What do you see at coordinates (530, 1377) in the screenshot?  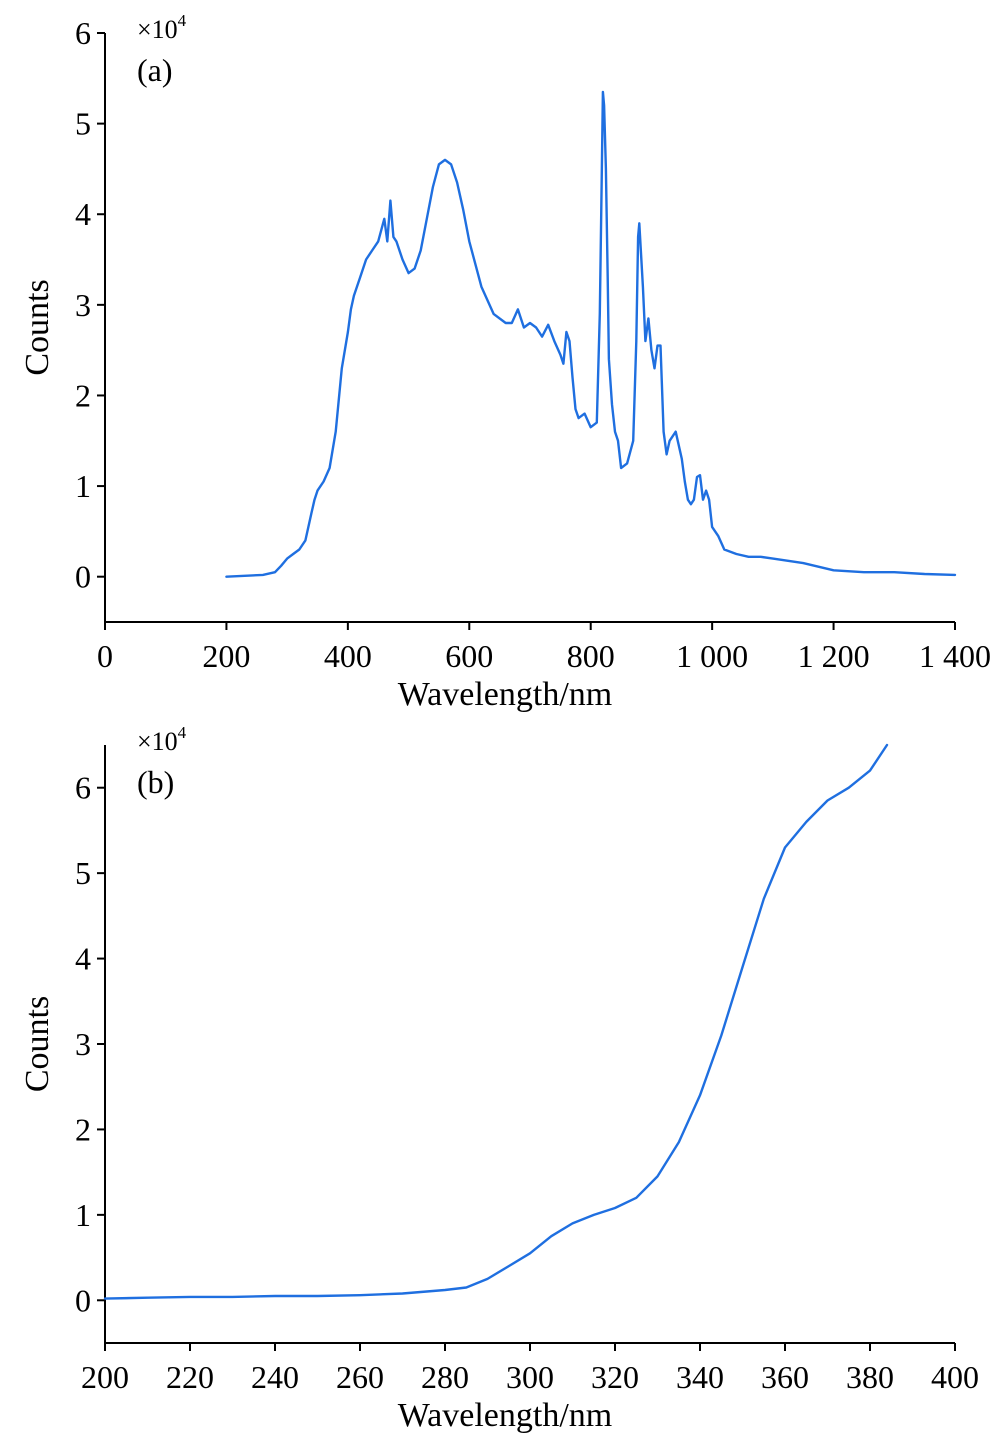 I see `panel-b-x-tick-label: 300` at bounding box center [530, 1377].